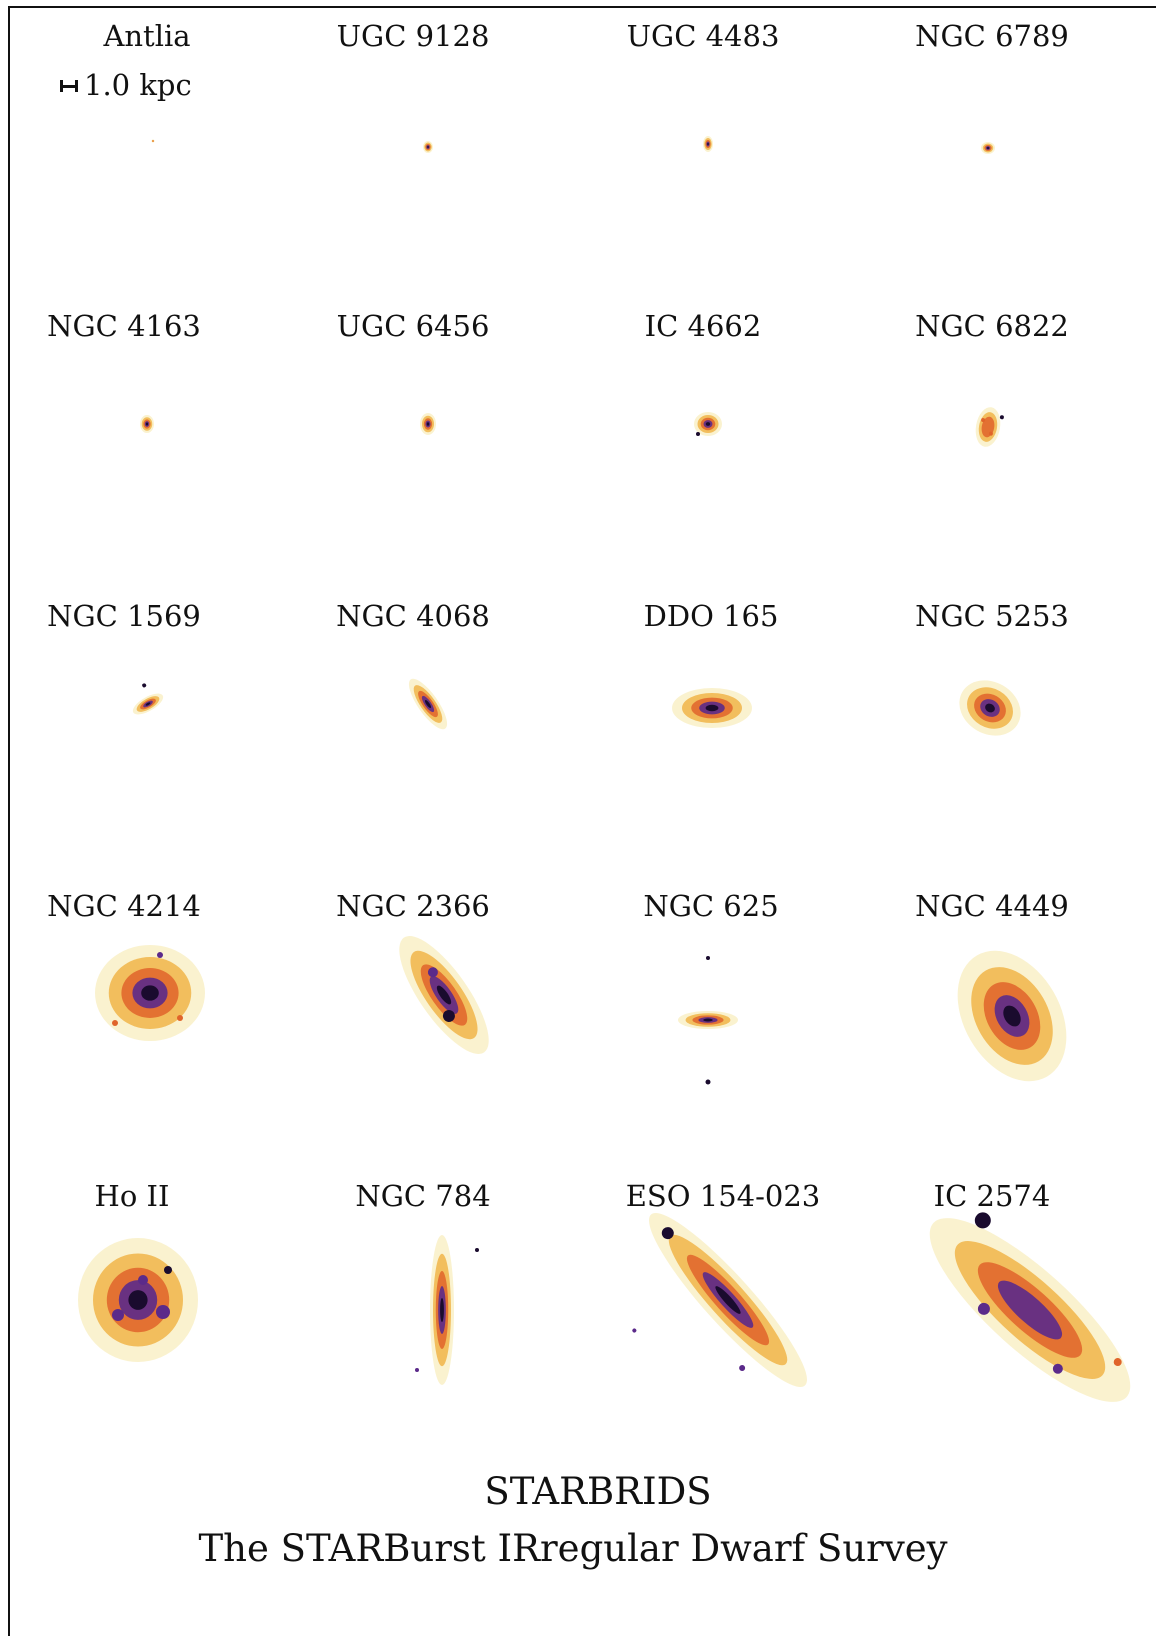 This screenshot has width=1156, height=1636. What do you see at coordinates (124, 616) in the screenshot?
I see `galaxy-label-ngc1569: NGC 1569` at bounding box center [124, 616].